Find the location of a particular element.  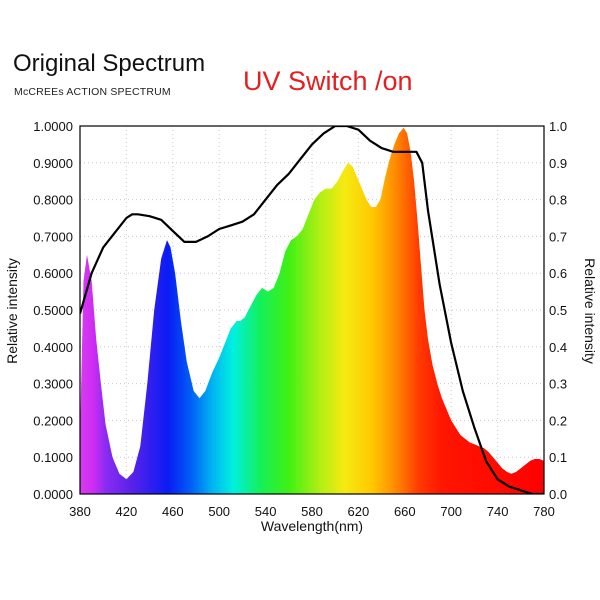

y-tick-label-left: 0.1000 is located at coordinates (53, 457).